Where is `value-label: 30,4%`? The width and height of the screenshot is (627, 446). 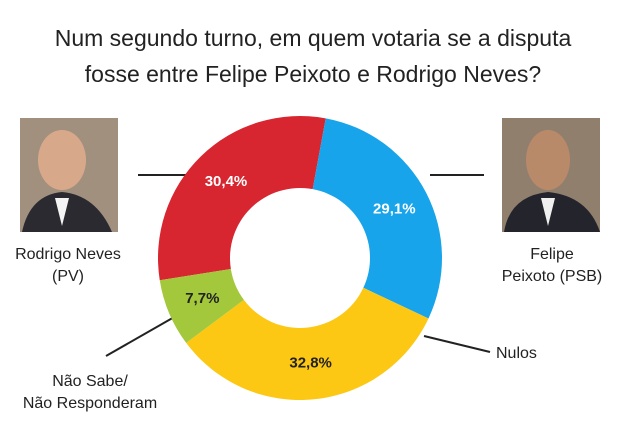 value-label: 30,4% is located at coordinates (226, 181).